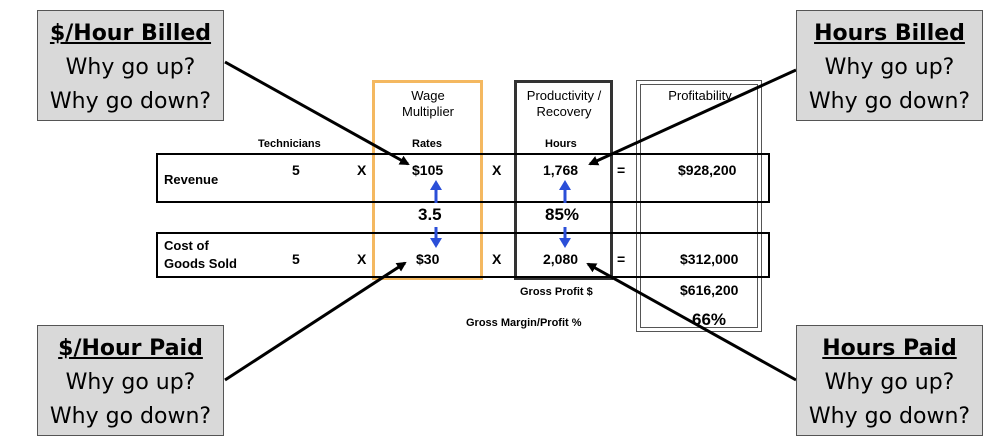  What do you see at coordinates (200, 263) in the screenshot?
I see `cogs-label-line2: Goods Sold` at bounding box center [200, 263].